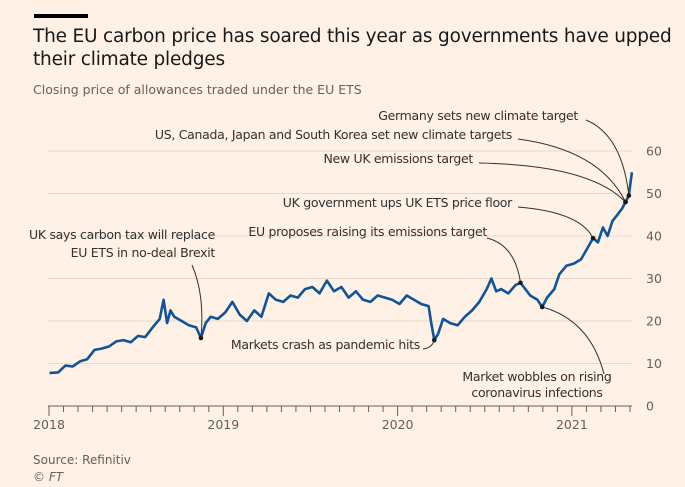 The height and width of the screenshot is (487, 685). Describe the element at coordinates (650, 406) in the screenshot. I see `y-tick-label: 0` at that location.